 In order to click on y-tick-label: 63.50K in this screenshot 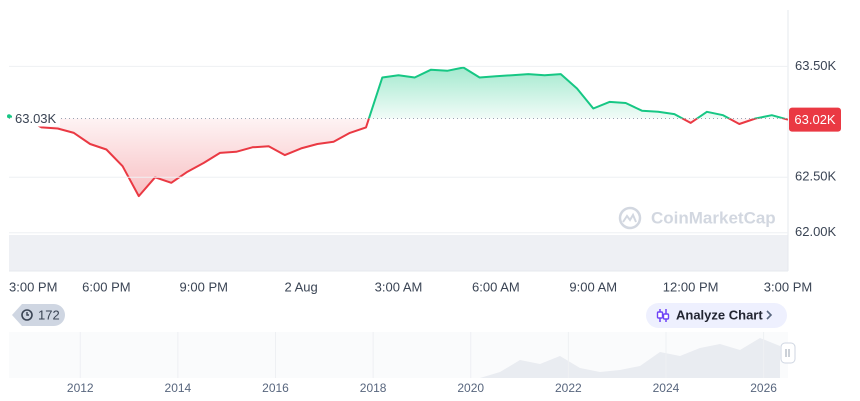, I will do `click(816, 65)`.